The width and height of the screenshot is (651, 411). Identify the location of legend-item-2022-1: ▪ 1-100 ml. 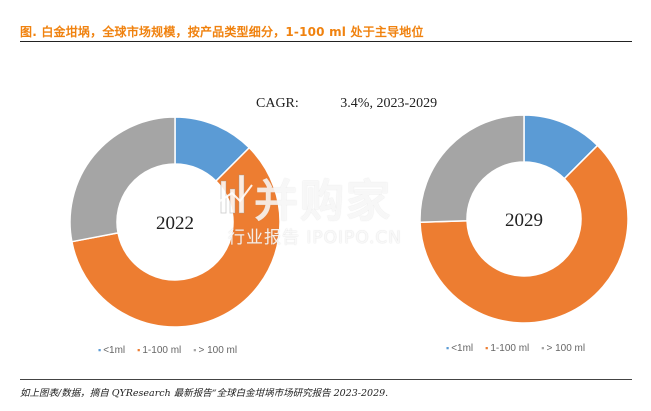
(159, 350).